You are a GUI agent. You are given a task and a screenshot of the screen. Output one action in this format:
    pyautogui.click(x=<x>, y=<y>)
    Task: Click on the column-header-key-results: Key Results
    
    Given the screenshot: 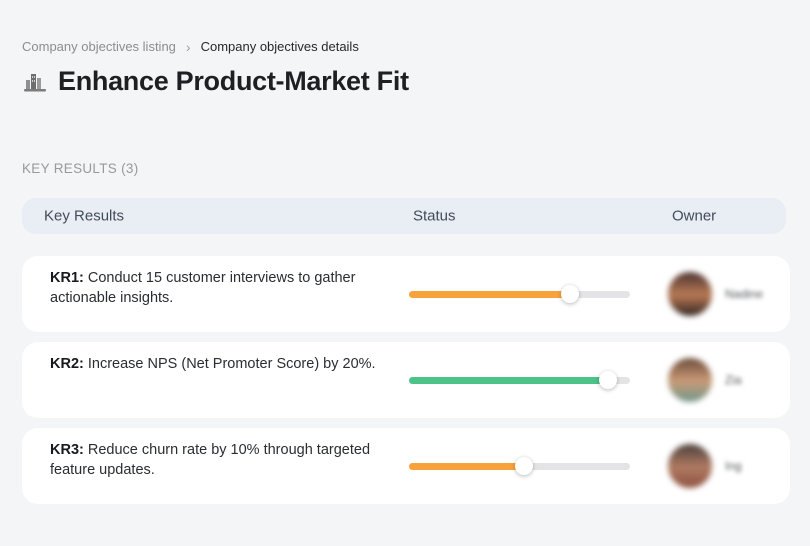 What is the action you would take?
    pyautogui.click(x=84, y=216)
    